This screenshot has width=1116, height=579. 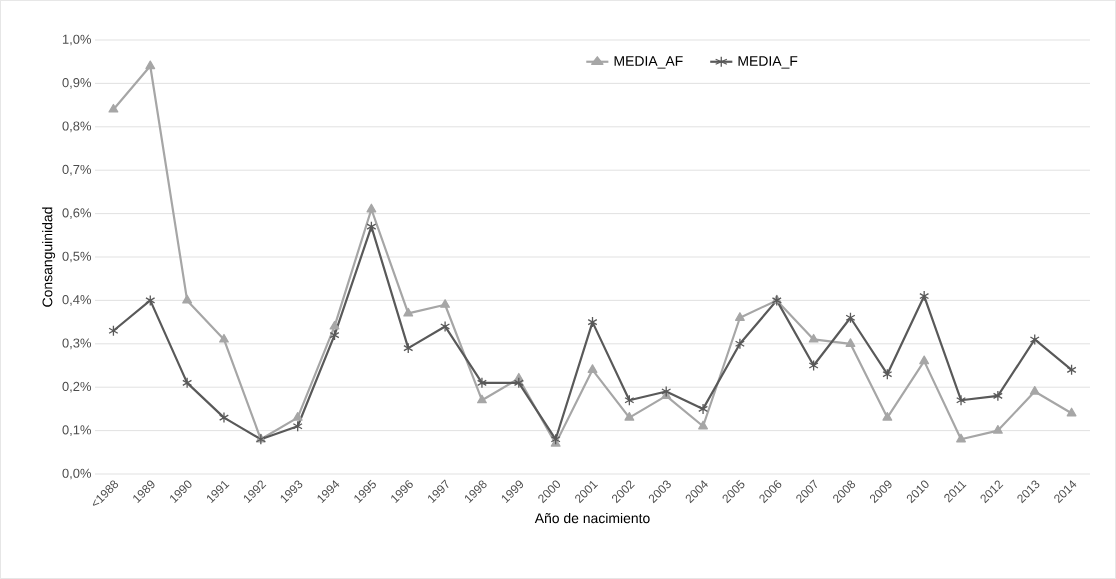 What do you see at coordinates (648, 62) in the screenshot?
I see `legend-label: MEDIA_AF` at bounding box center [648, 62].